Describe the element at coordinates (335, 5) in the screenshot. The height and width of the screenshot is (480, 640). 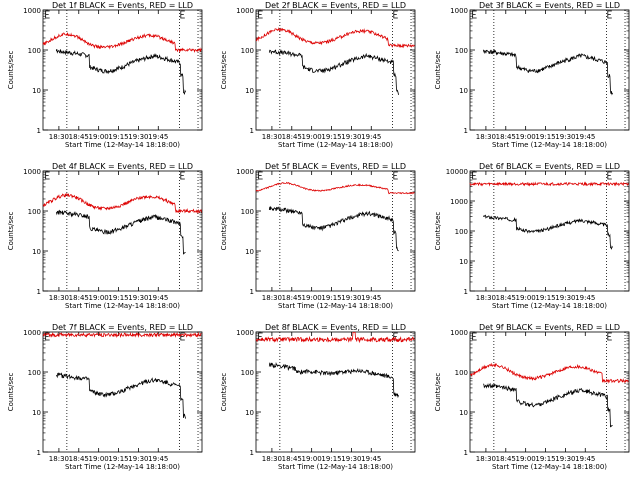
I see `plot-title: Det 2f BLACK = Events, RED = LLD` at that location.